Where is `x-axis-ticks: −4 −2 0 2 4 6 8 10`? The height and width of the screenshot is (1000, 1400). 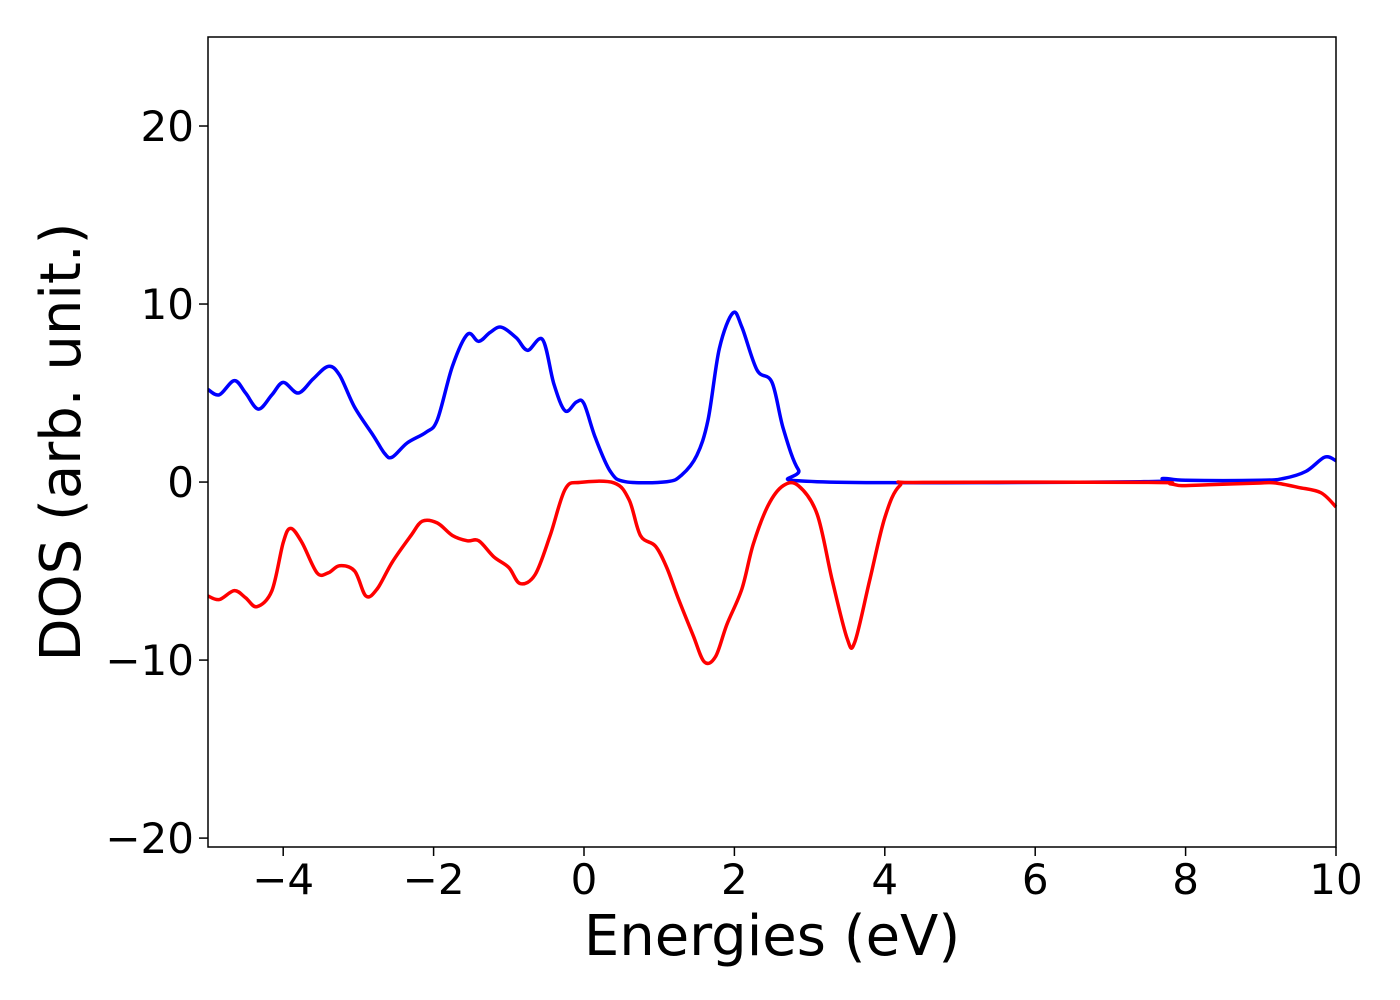 x-axis-ticks: −4 −2 0 2 4 6 8 10 is located at coordinates (807, 875).